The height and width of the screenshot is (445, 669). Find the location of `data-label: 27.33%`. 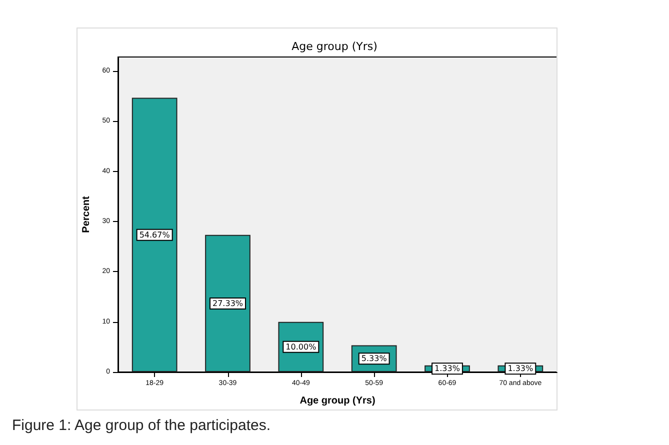

data-label: 27.33% is located at coordinates (228, 303).